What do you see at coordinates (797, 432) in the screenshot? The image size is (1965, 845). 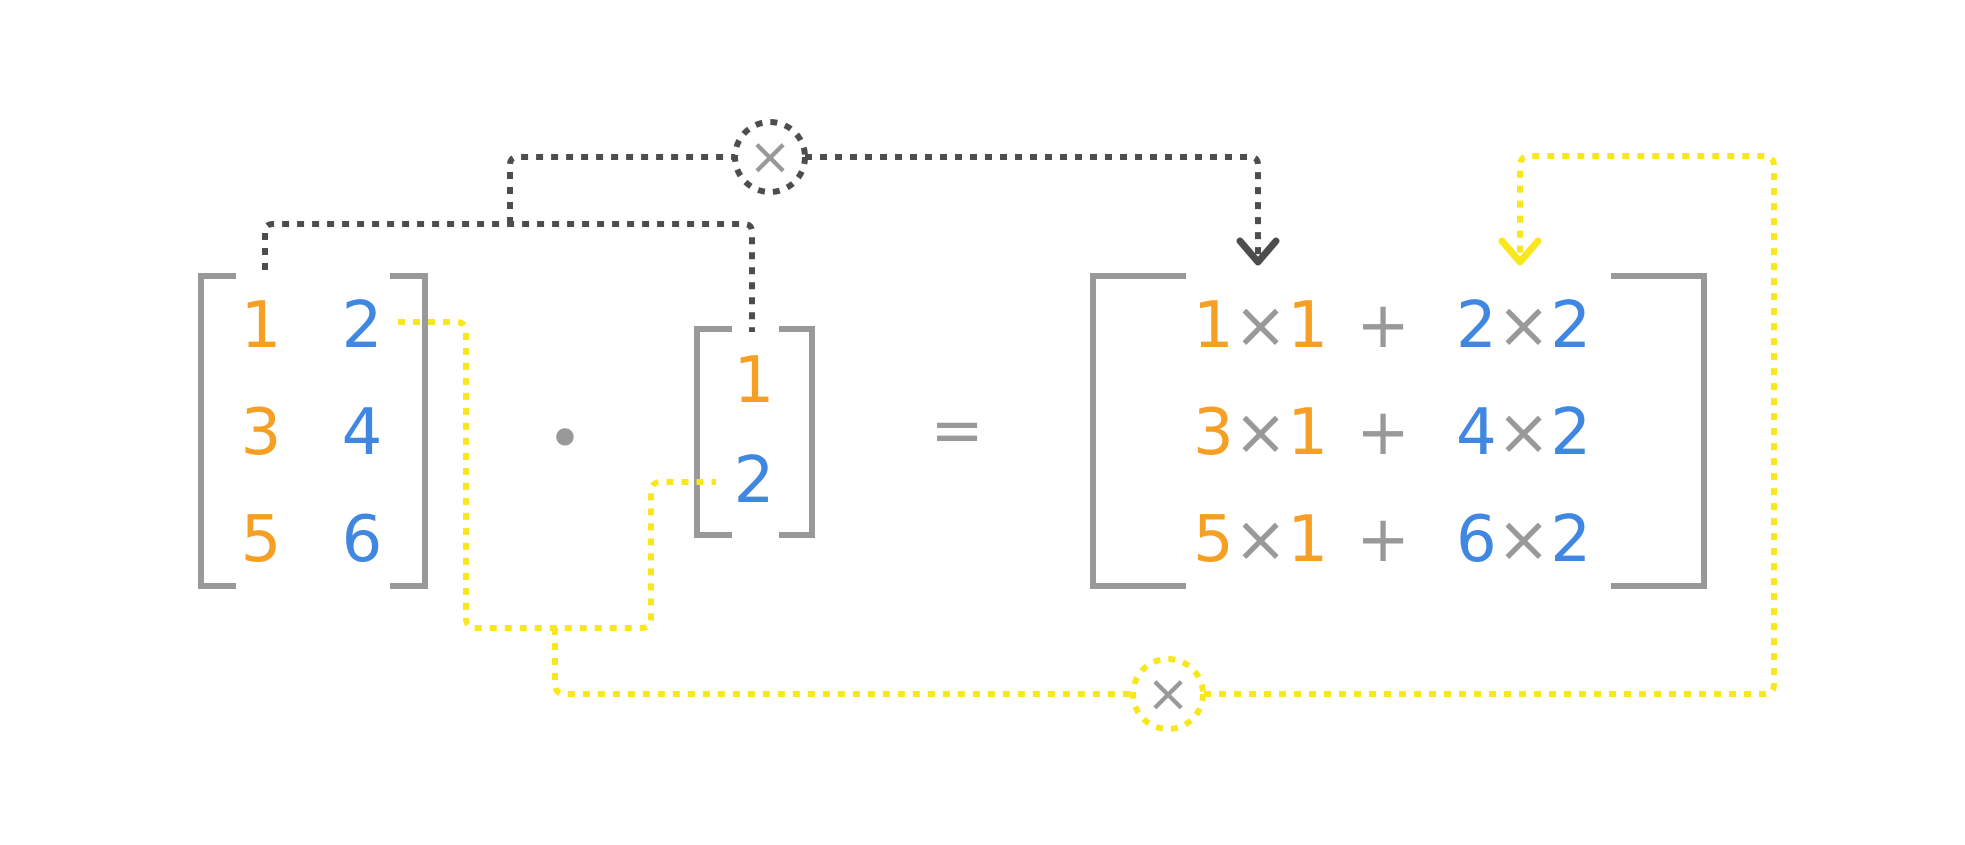 I see `vector-b-right-bracket` at bounding box center [797, 432].